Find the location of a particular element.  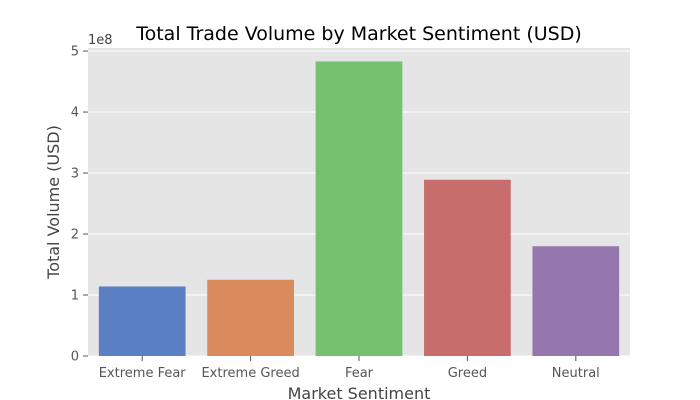

x-tick-label-3: Greed is located at coordinates (467, 373).